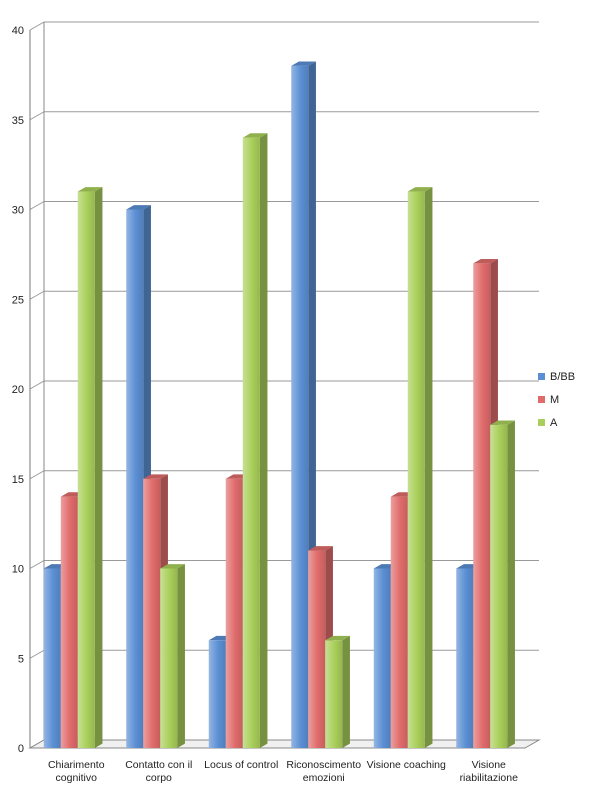  I want to click on y-tick-labels: 0 5 10 15 20 25 30 35 40, so click(18, 390).